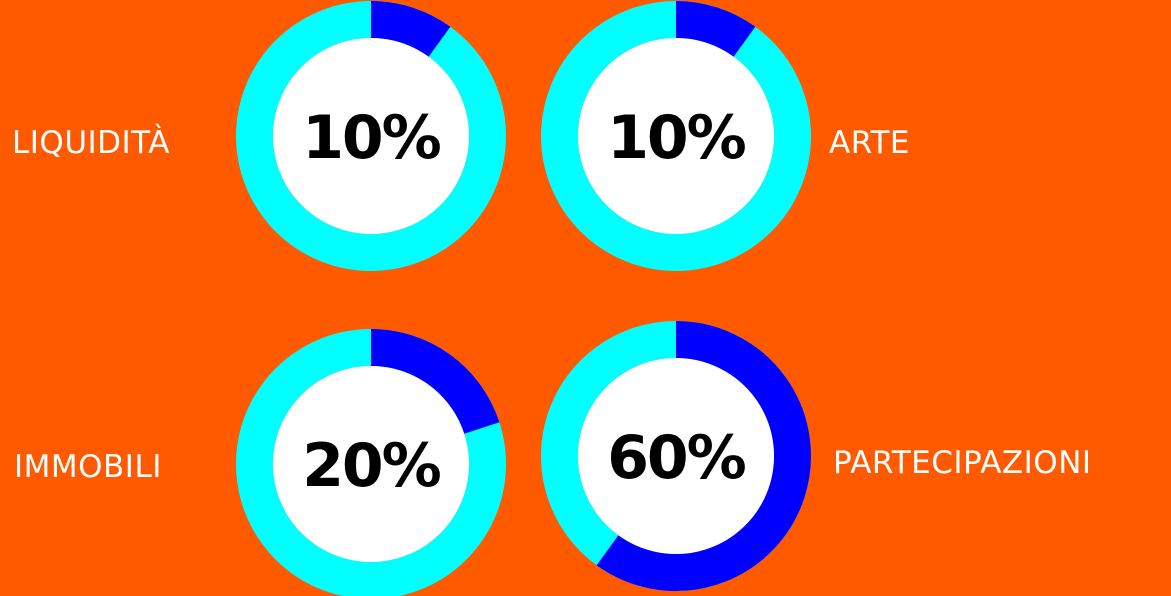 This screenshot has width=1171, height=596. I want to click on donut-value-label: 20%, so click(371, 466).